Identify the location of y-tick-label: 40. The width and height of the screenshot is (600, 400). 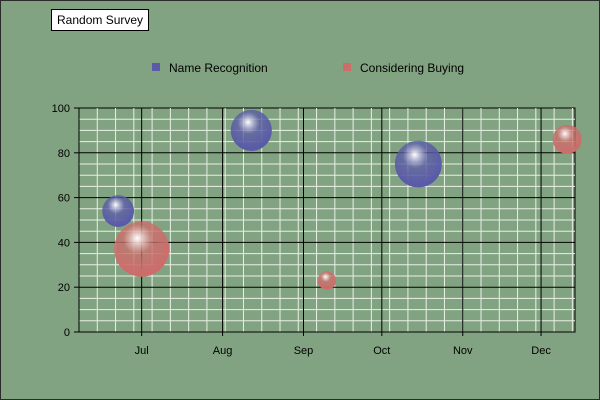
(64, 243).